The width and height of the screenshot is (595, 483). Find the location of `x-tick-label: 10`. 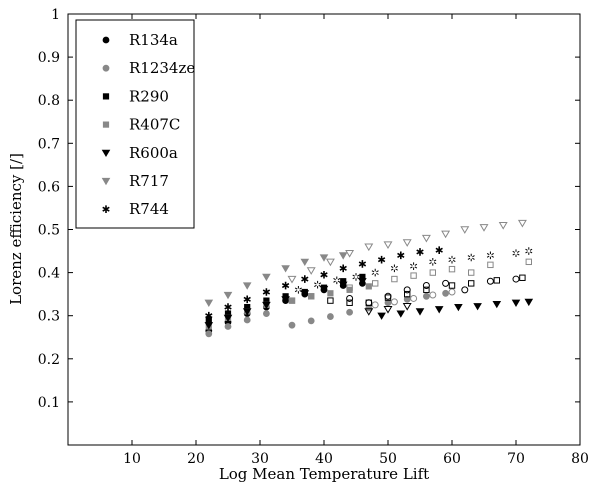

x-tick-label: 10 is located at coordinates (132, 459).